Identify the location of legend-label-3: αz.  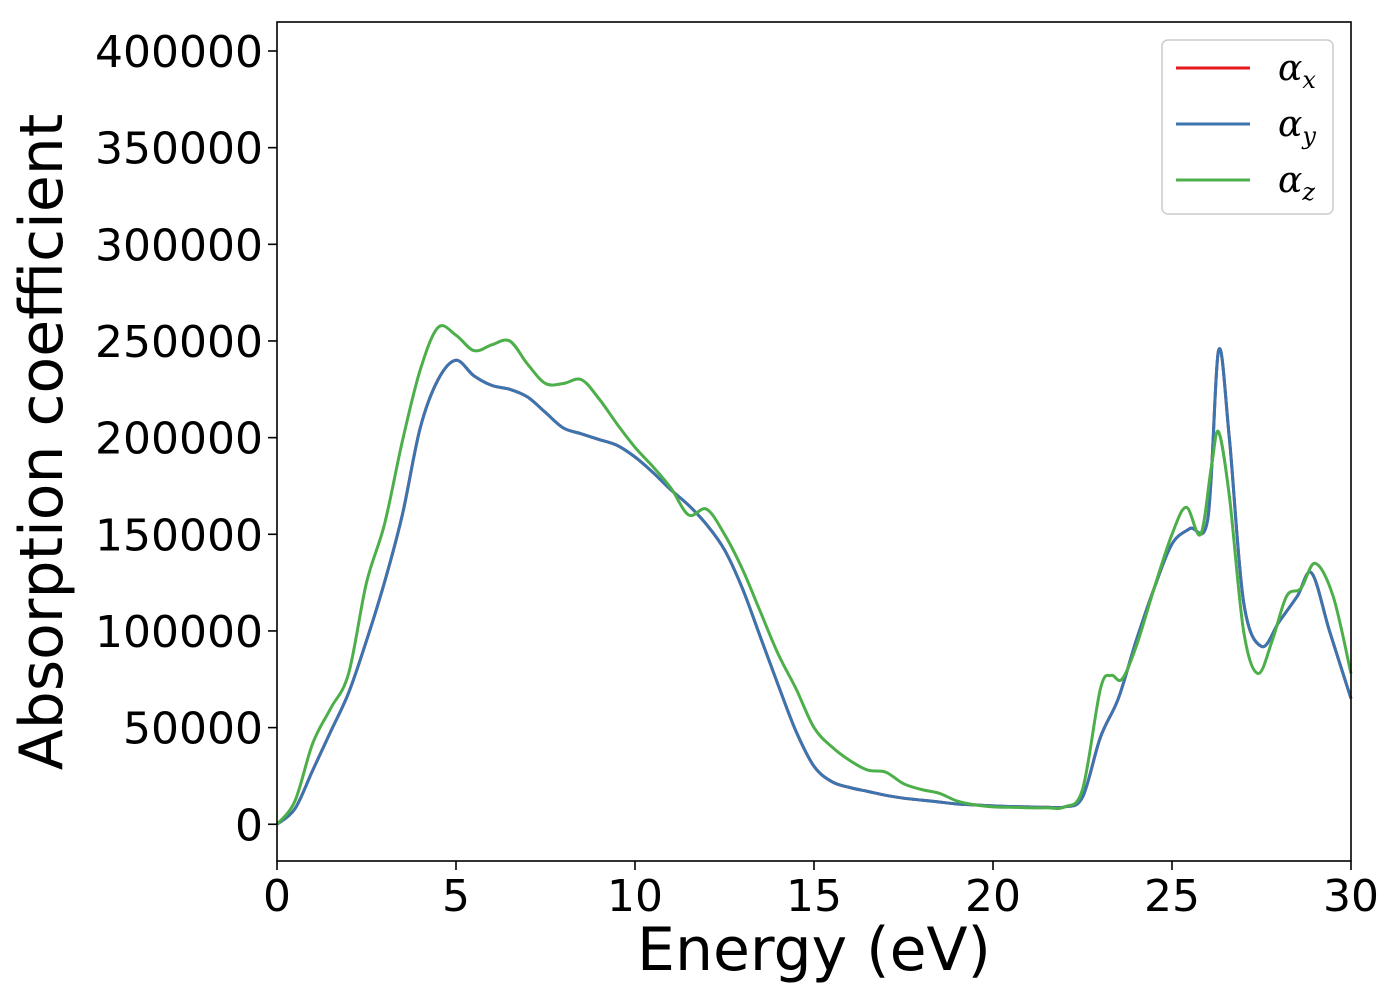
(1296, 183).